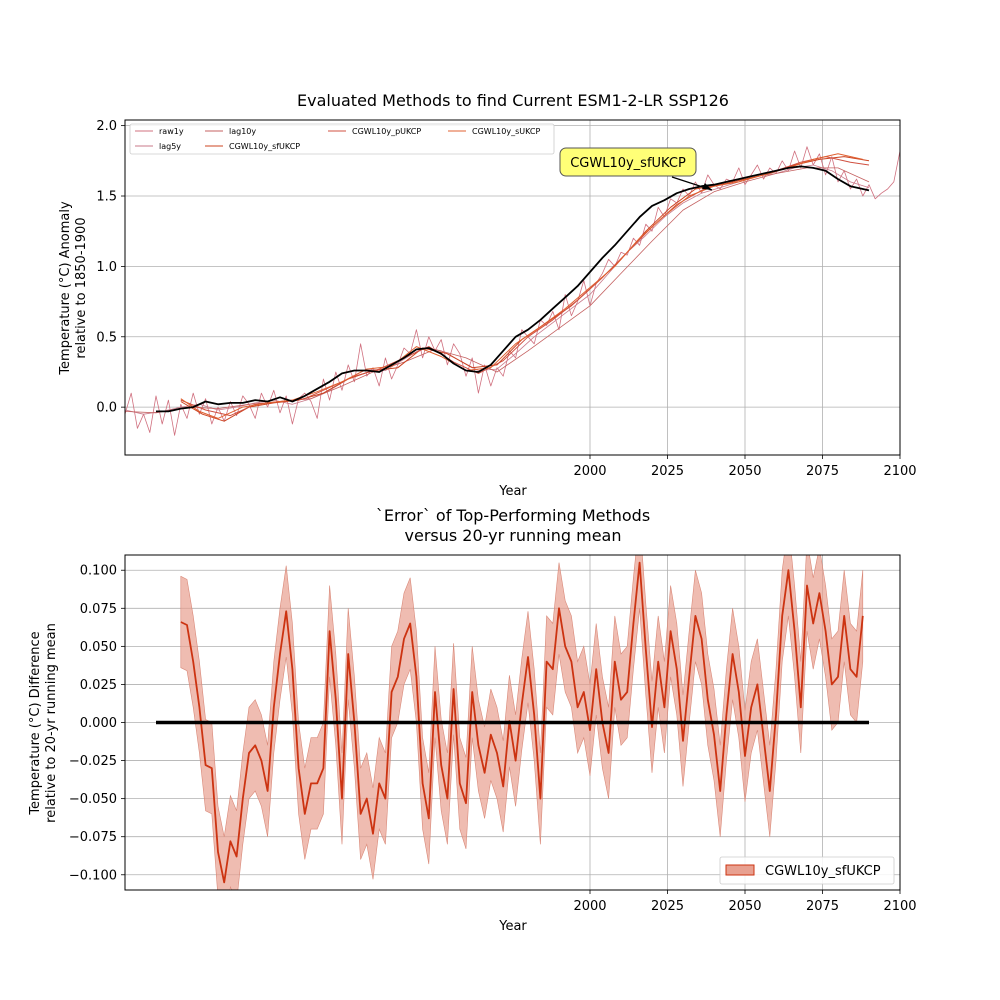  Describe the element at coordinates (106, 337) in the screenshot. I see `y-tick-label: 0.5` at that location.